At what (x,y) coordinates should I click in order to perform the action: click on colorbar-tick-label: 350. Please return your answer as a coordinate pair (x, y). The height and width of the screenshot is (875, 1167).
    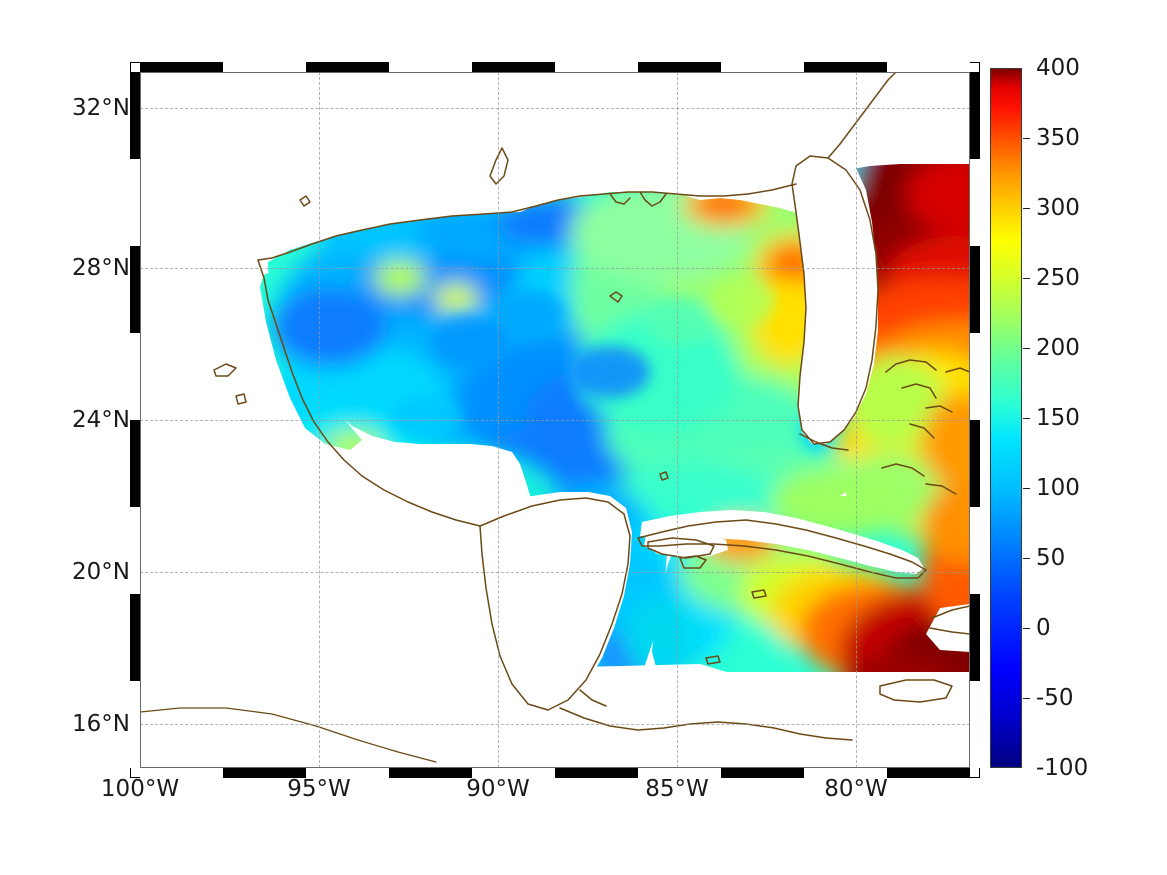
    Looking at the image, I should click on (1058, 138).